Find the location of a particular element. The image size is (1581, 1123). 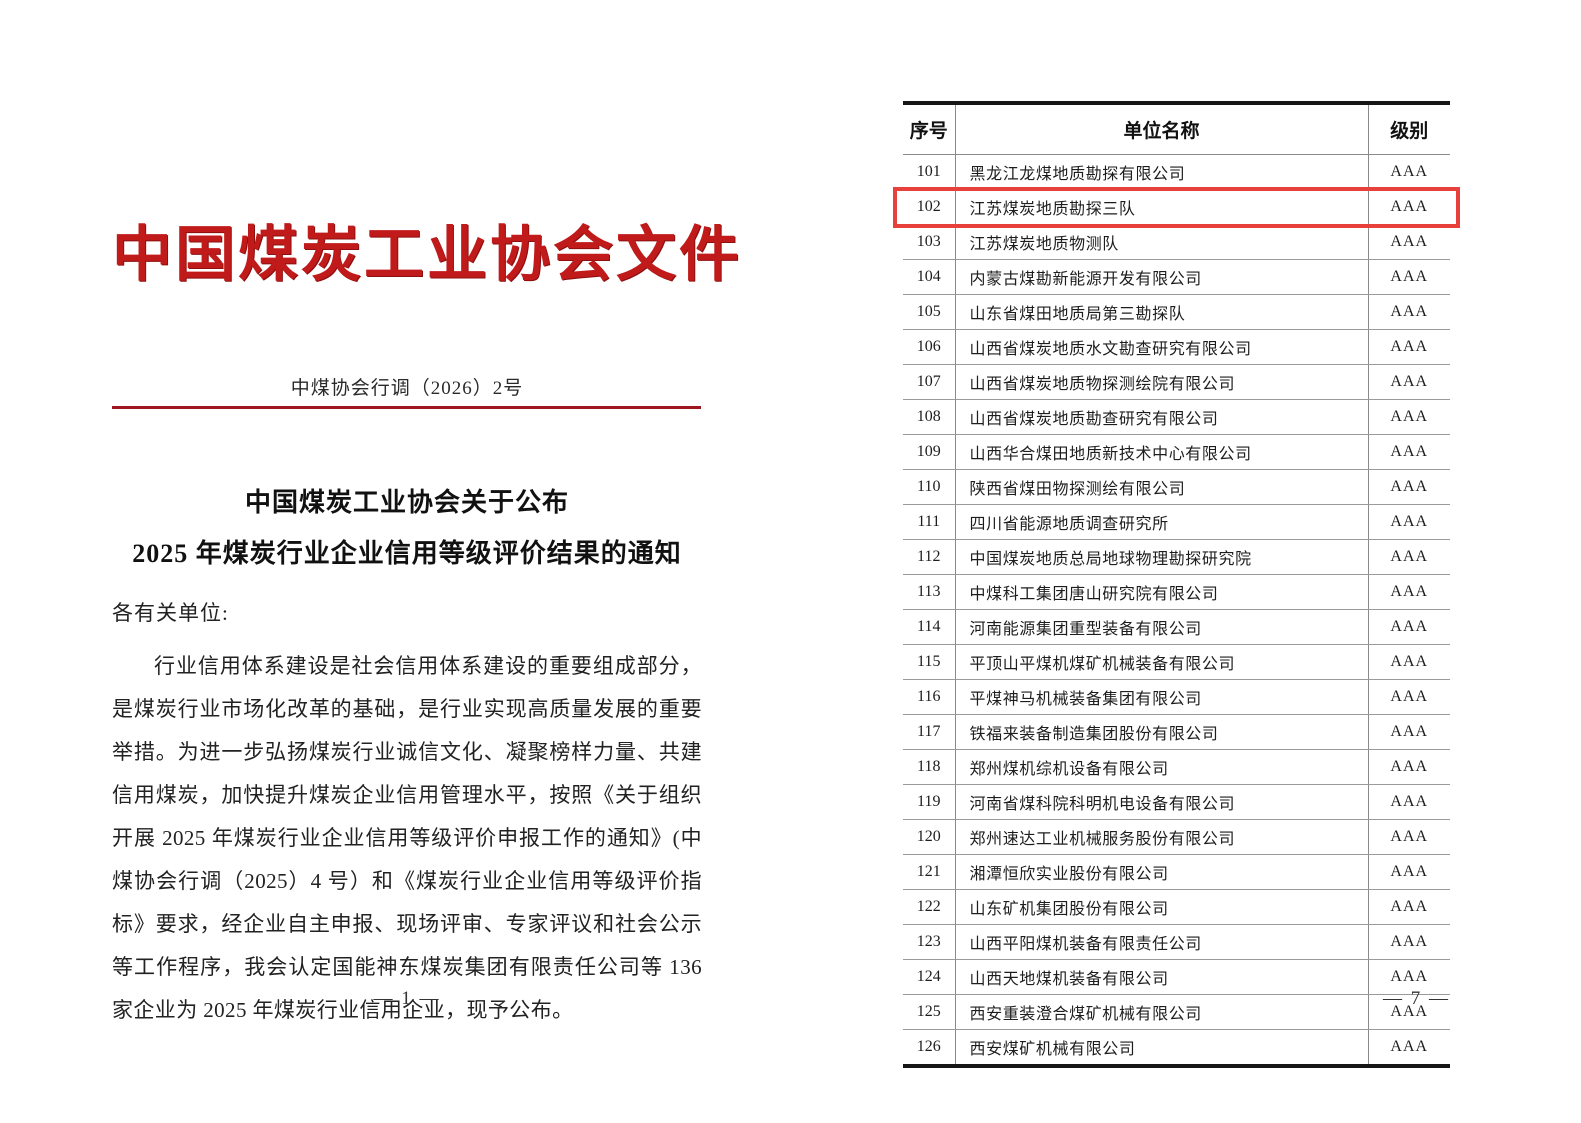

cell-unit-name: 中煤科工集团唐山研究院有限公司 is located at coordinates (1162, 592).